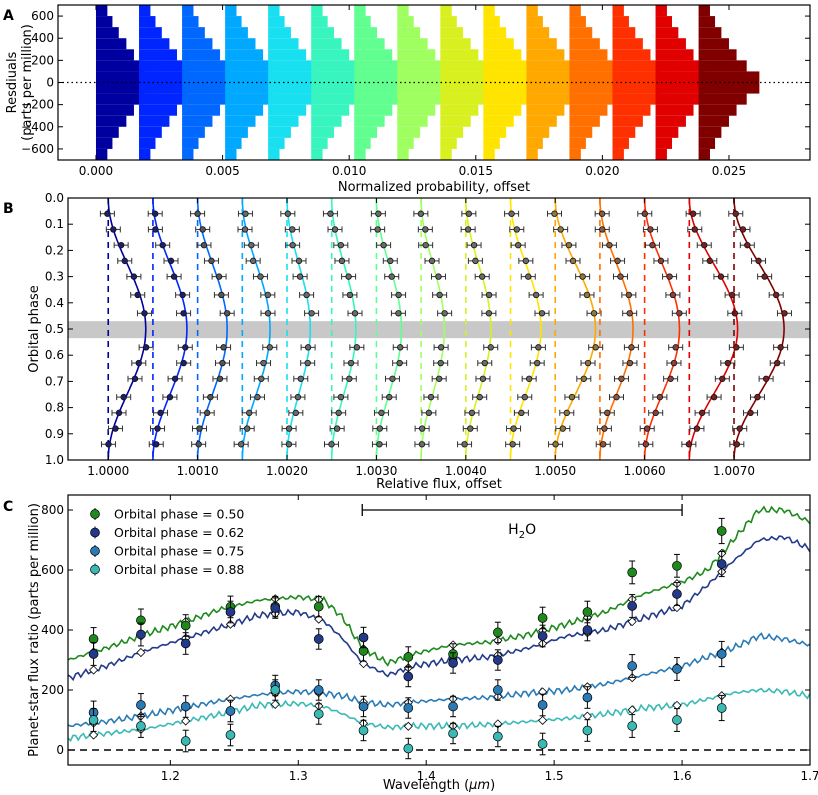 This screenshot has width=818, height=795. I want to click on model-line, so click(439, 680).